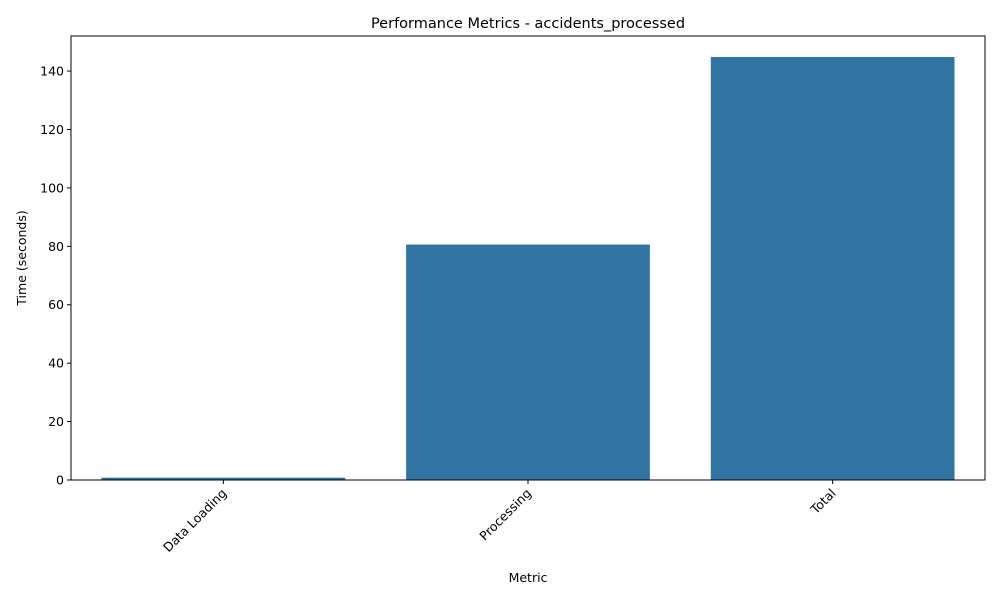 Image resolution: width=1000 pixels, height=600 pixels. I want to click on y-tick-label: 120, so click(52, 129).